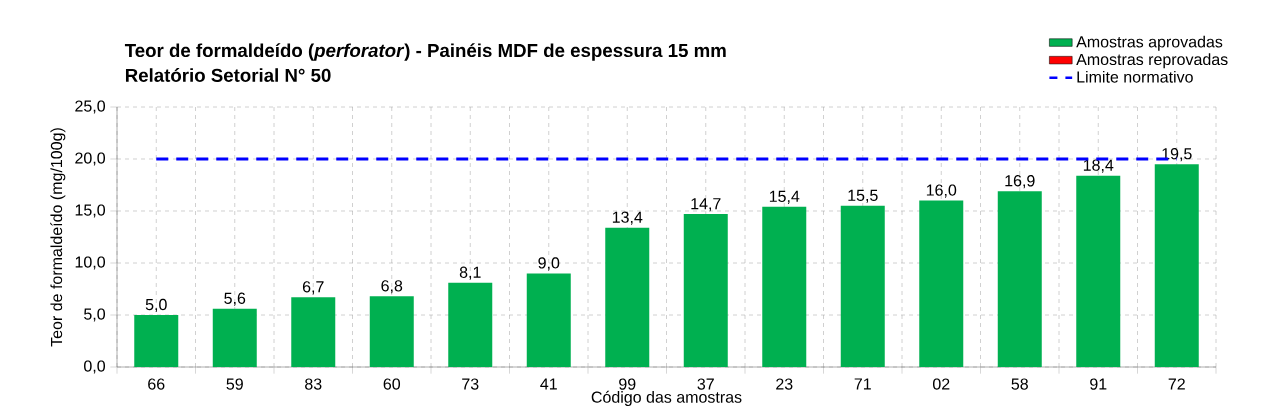 The image size is (1276, 419). What do you see at coordinates (548, 384) in the screenshot?
I see `x-tick-label: 41` at bounding box center [548, 384].